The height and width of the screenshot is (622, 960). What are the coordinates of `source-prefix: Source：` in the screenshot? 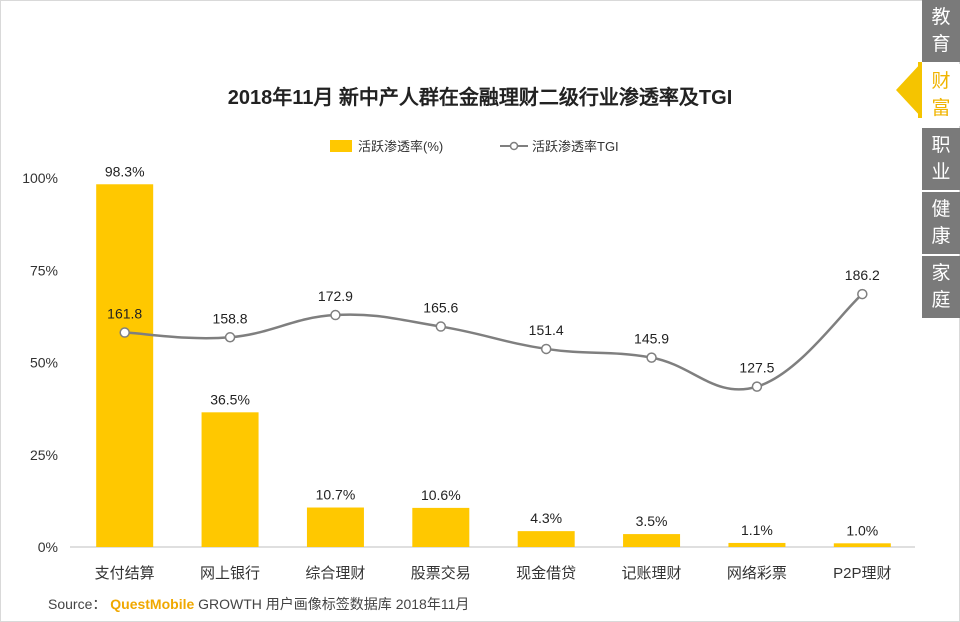 It's located at (77, 604).